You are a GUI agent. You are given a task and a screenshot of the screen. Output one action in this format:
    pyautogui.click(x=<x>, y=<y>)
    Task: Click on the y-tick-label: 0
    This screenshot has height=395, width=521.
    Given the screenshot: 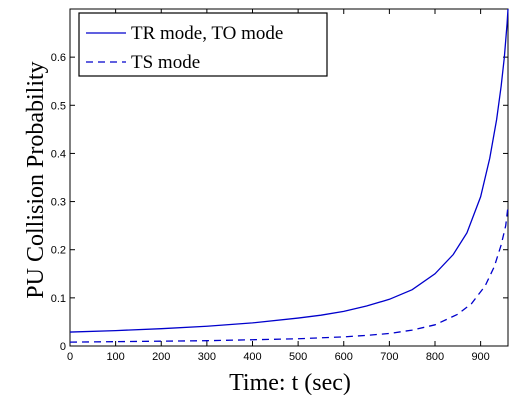 What is the action you would take?
    pyautogui.click(x=63, y=347)
    